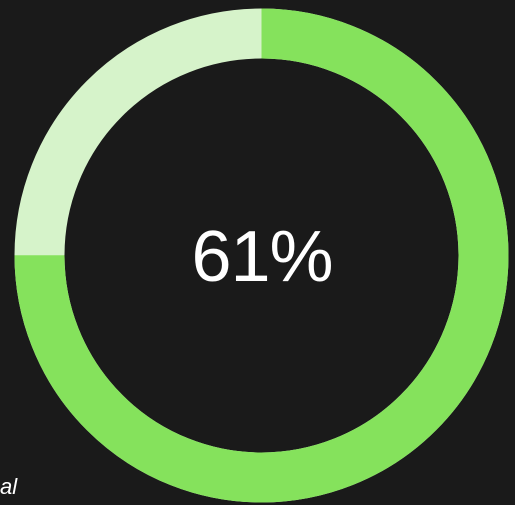 The width and height of the screenshot is (515, 505). Describe the element at coordinates (9, 486) in the screenshot. I see `caption-text: al` at that location.